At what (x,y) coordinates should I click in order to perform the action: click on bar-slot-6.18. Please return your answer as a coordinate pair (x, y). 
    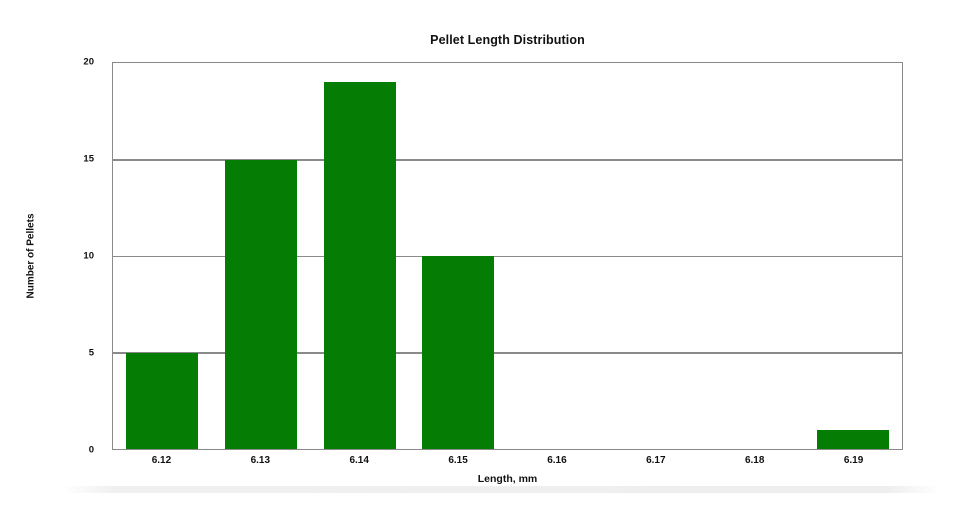
    Looking at the image, I should click on (754, 256).